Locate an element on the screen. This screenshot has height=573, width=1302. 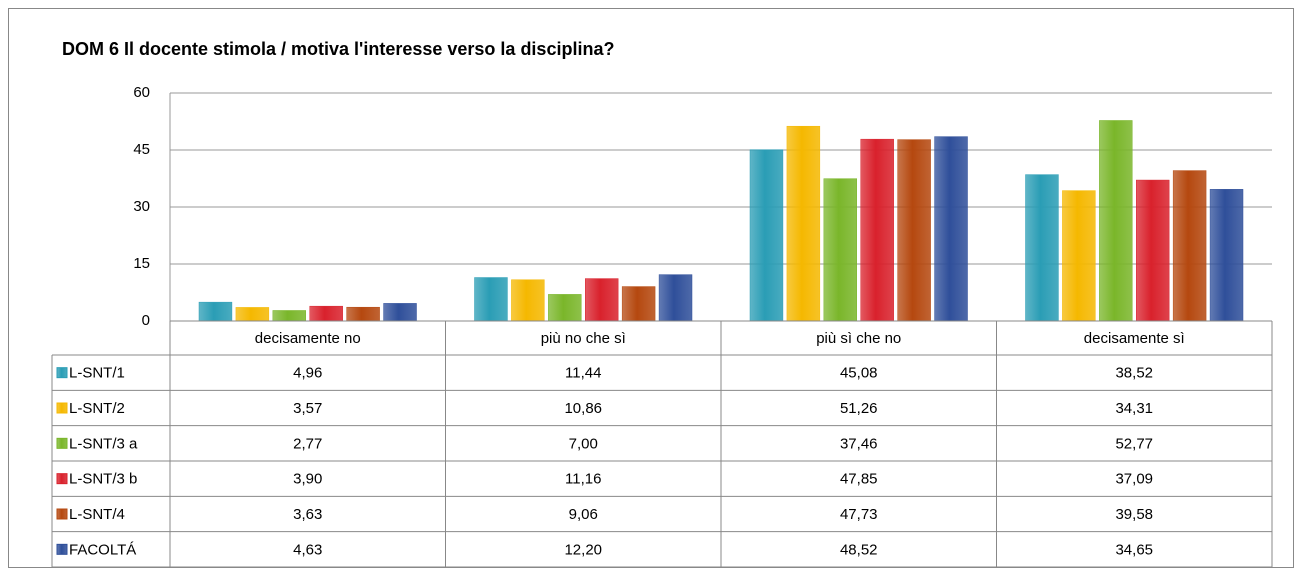
x-tick-label: più sì che no is located at coordinates (858, 338).